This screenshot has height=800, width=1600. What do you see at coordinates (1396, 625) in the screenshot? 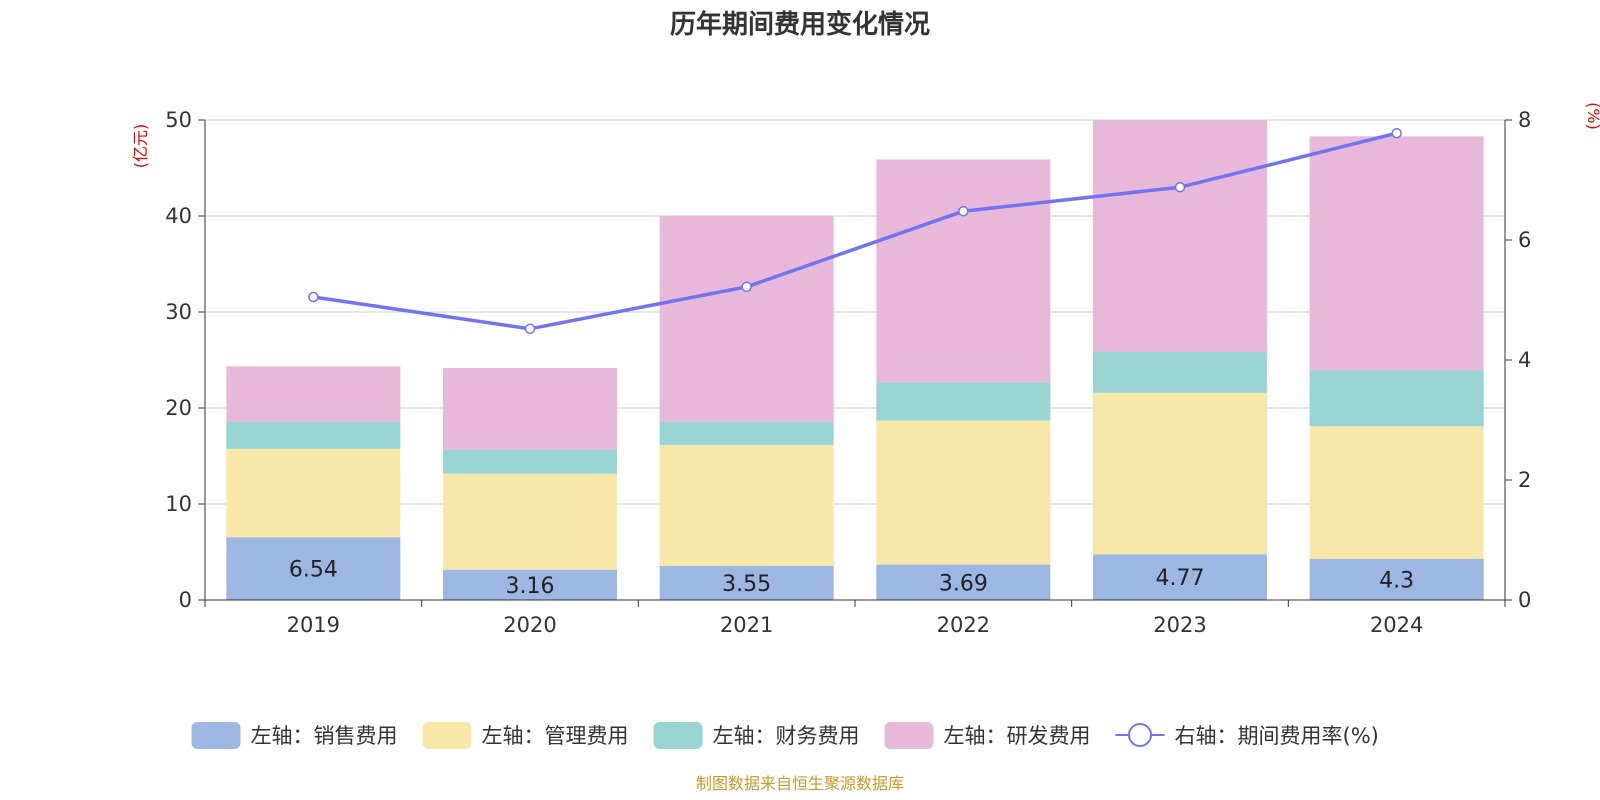
I see `x-axis-tick-label: 2024` at bounding box center [1396, 625].